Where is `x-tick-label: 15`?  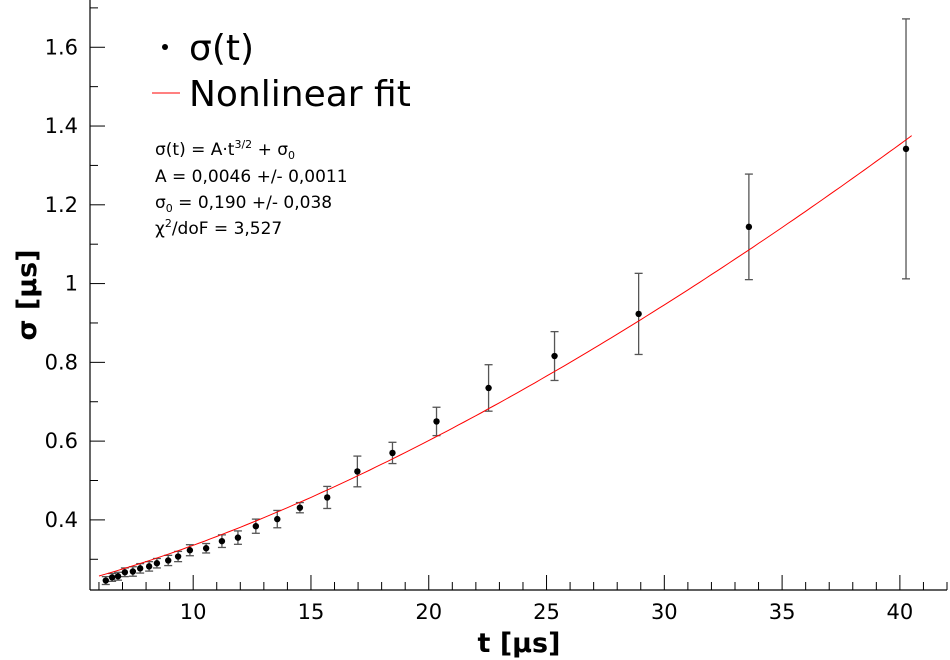 x-tick-label: 15 is located at coordinates (311, 612).